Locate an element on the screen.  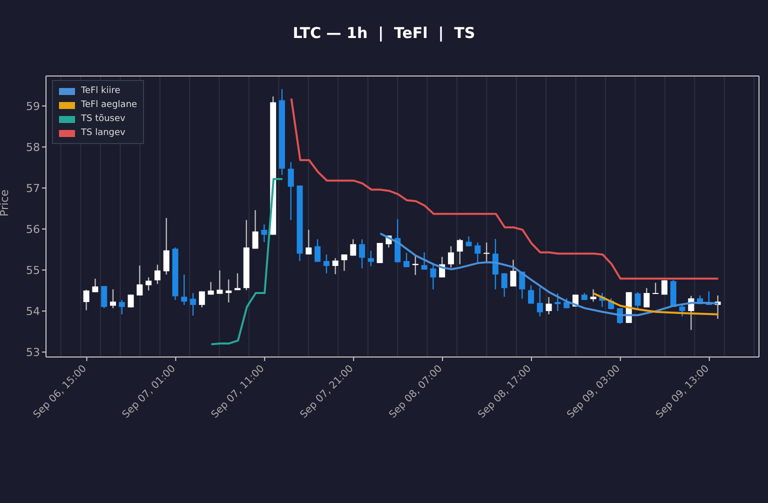
legend-label: TS tõusev is located at coordinates (103, 119).